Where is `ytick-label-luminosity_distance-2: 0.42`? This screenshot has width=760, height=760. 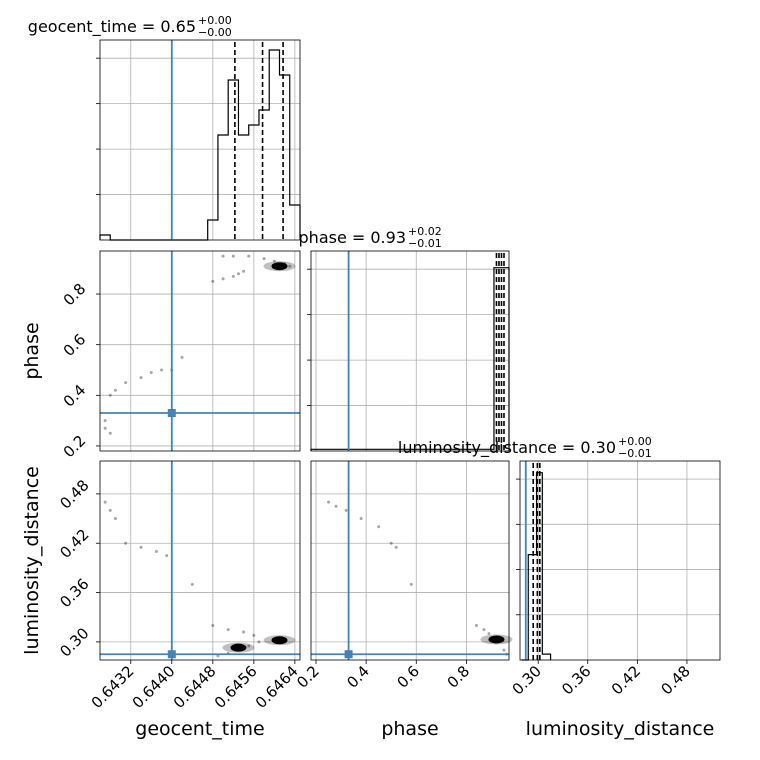 ytick-label-luminosity_distance-2: 0.42 is located at coordinates (74, 544).